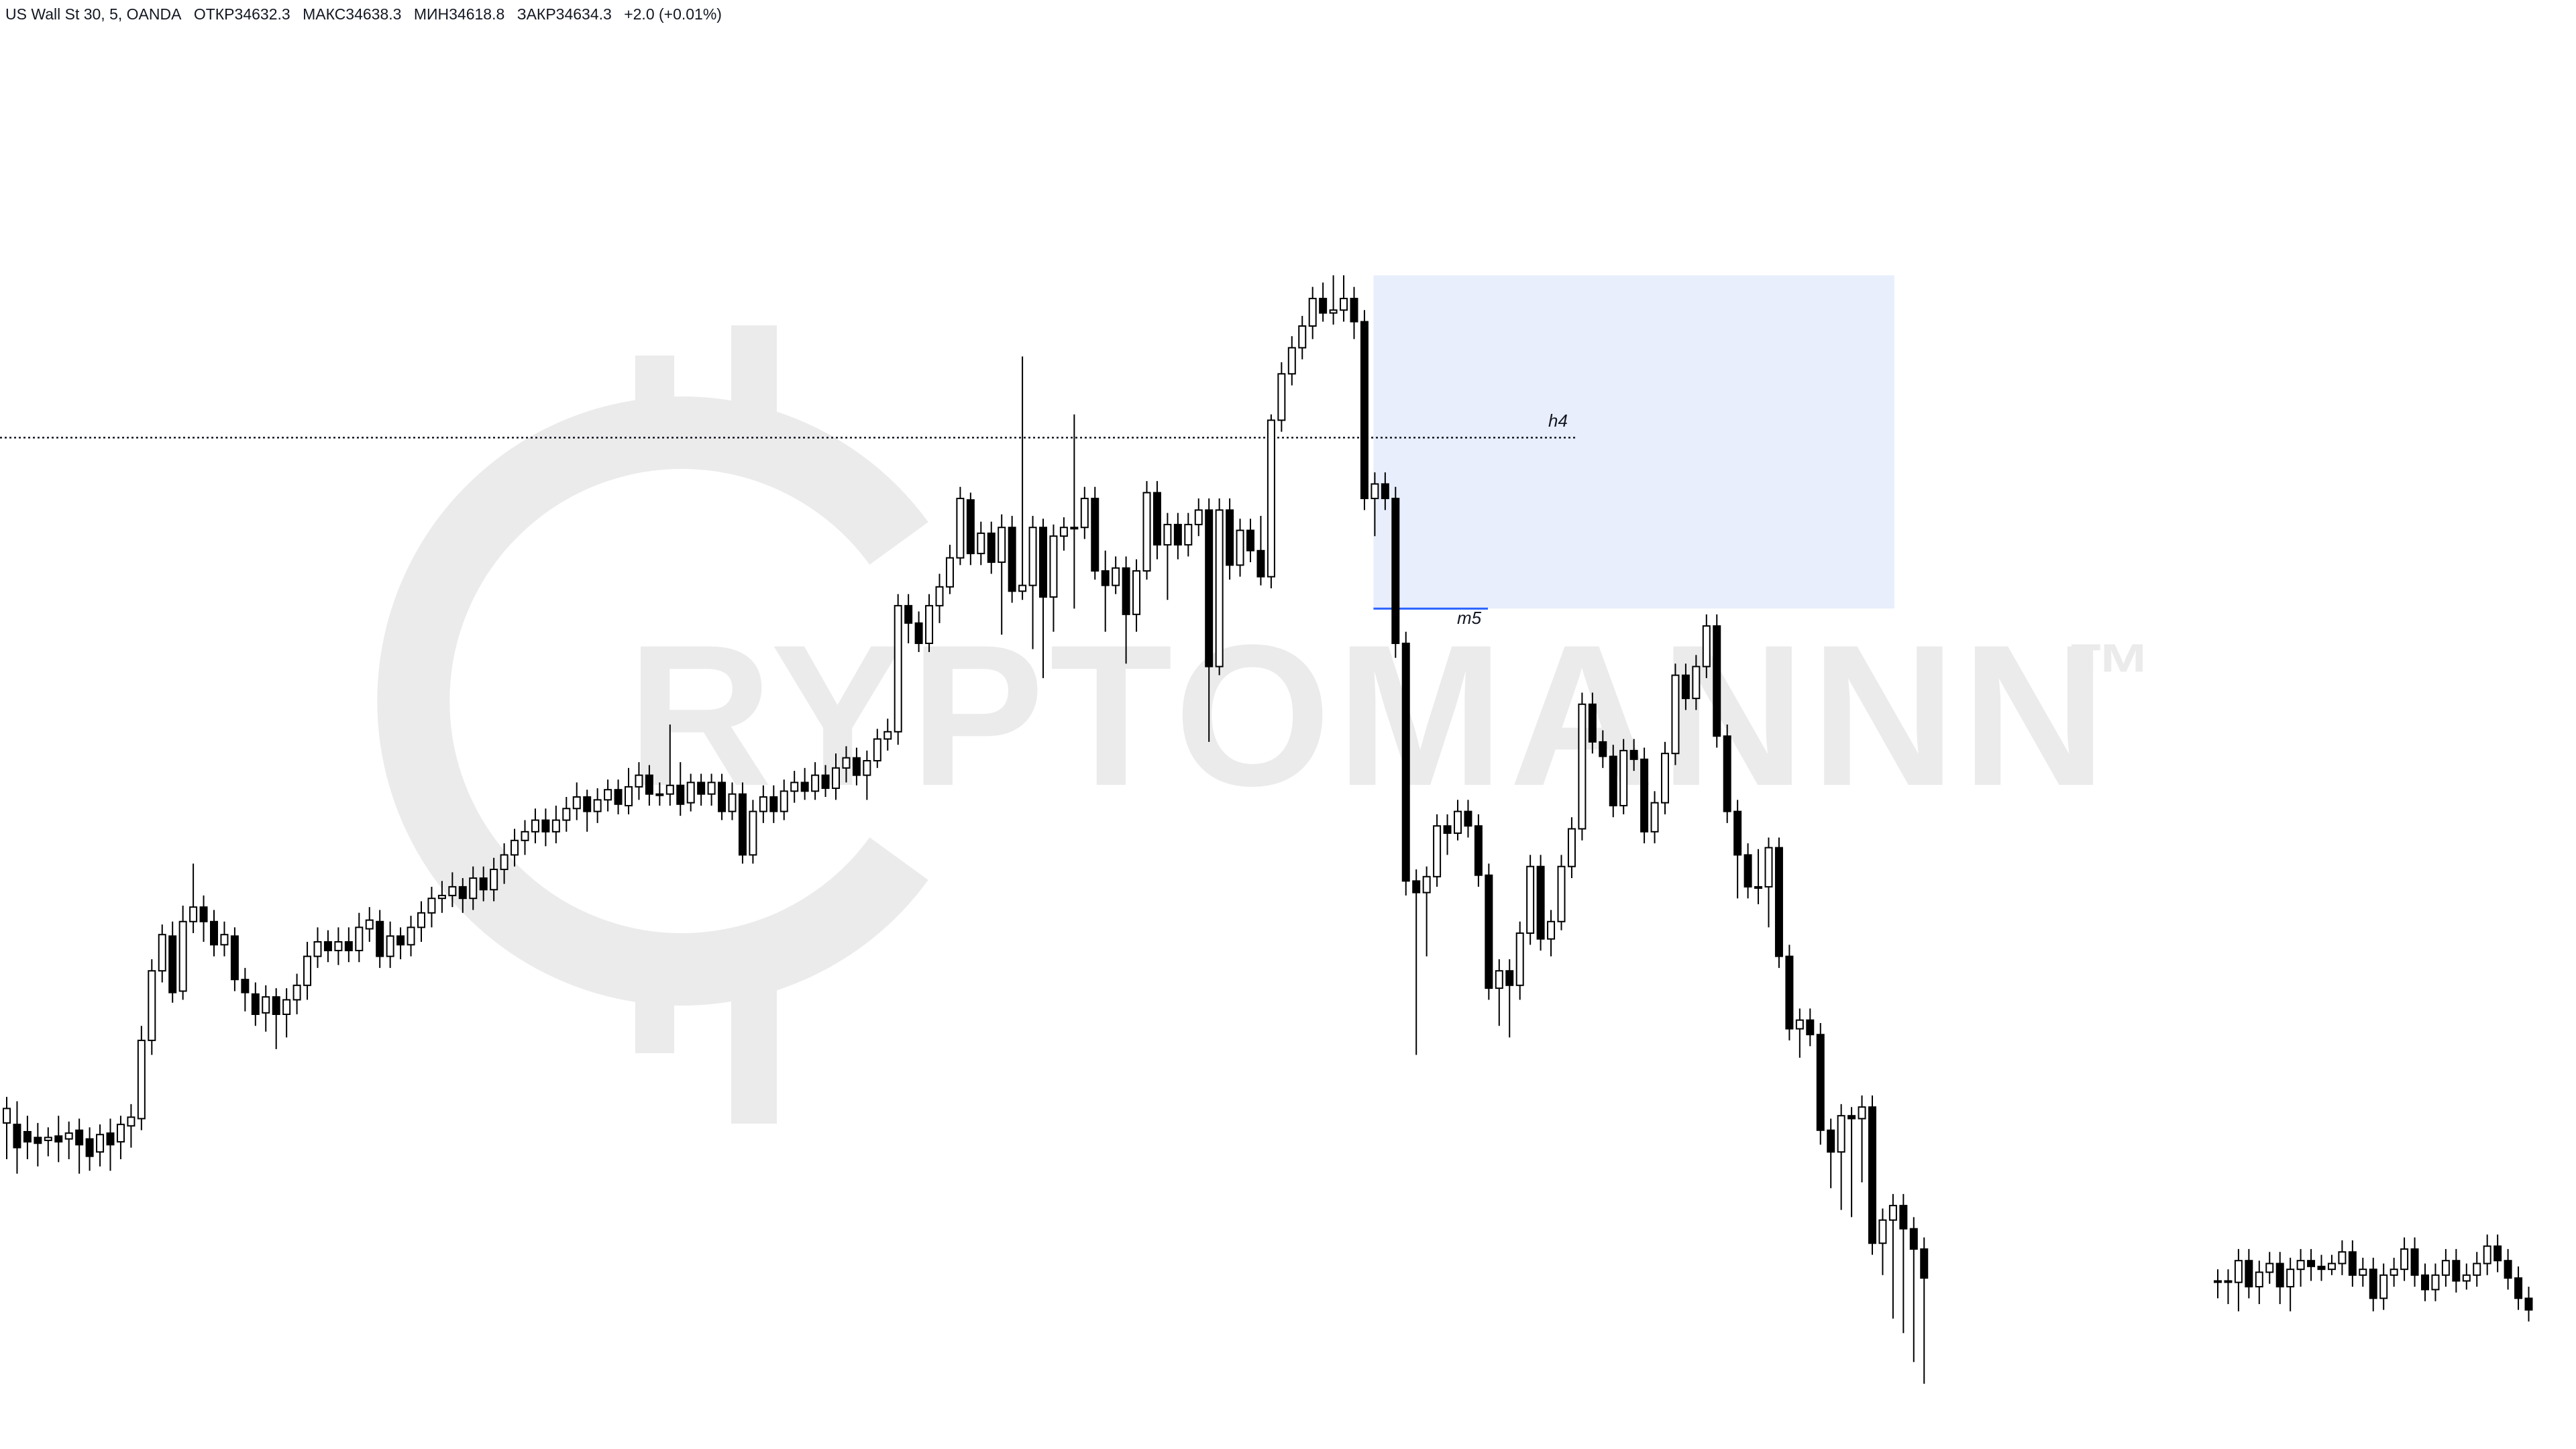  What do you see at coordinates (459, 14) in the screenshot?
I see `low-value: МИН34618.8` at bounding box center [459, 14].